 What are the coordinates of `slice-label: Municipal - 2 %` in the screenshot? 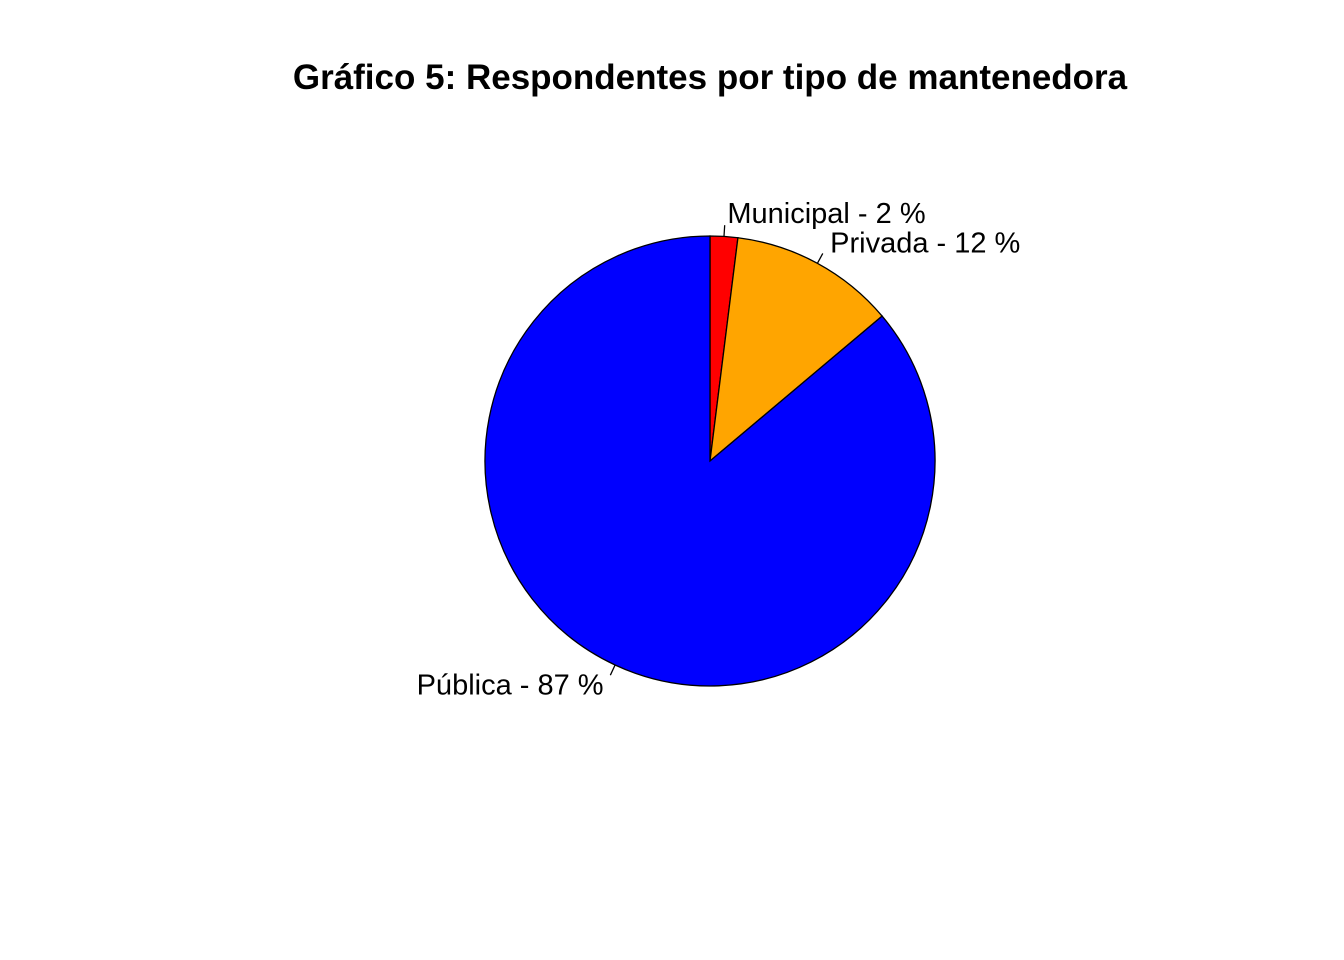 It's located at (826, 214).